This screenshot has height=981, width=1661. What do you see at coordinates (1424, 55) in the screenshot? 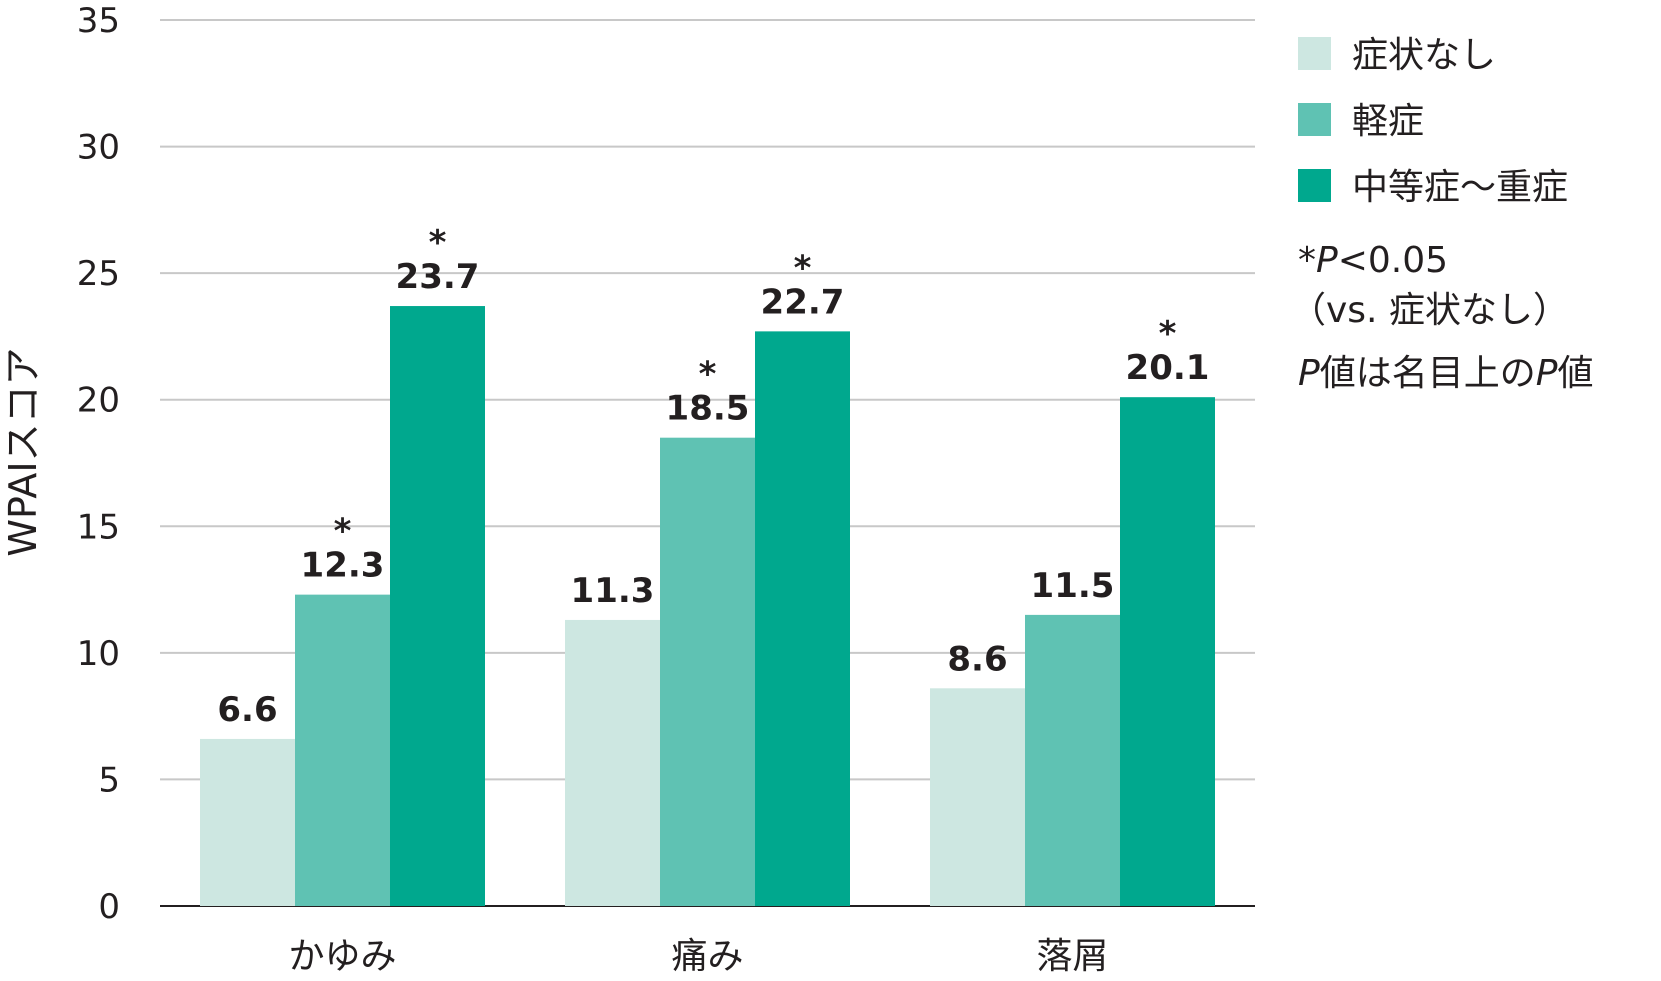
I see `legend-label-0: 症状なし` at bounding box center [1424, 55].